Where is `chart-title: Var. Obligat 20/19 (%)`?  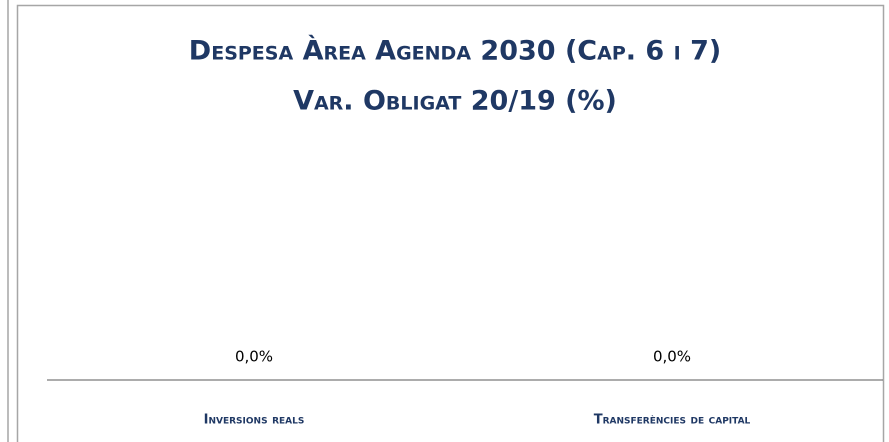 chart-title: Var. Obligat 20/19 (%) is located at coordinates (455, 101).